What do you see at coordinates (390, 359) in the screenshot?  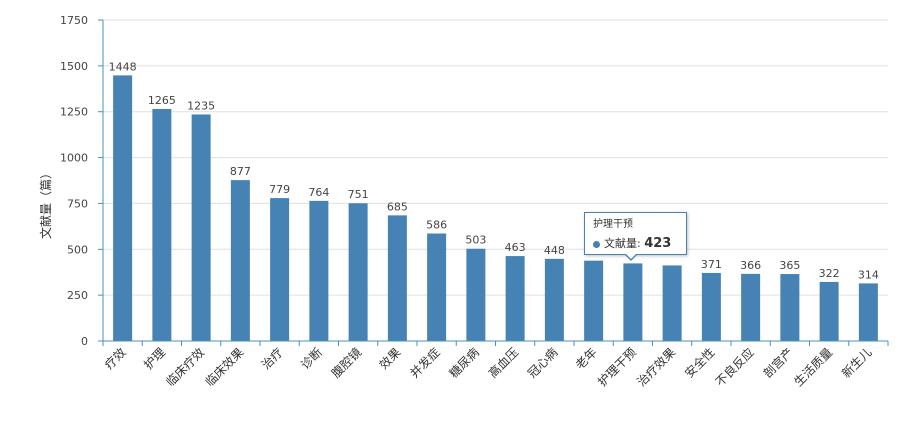 I see `x-category-label: 效果` at bounding box center [390, 359].